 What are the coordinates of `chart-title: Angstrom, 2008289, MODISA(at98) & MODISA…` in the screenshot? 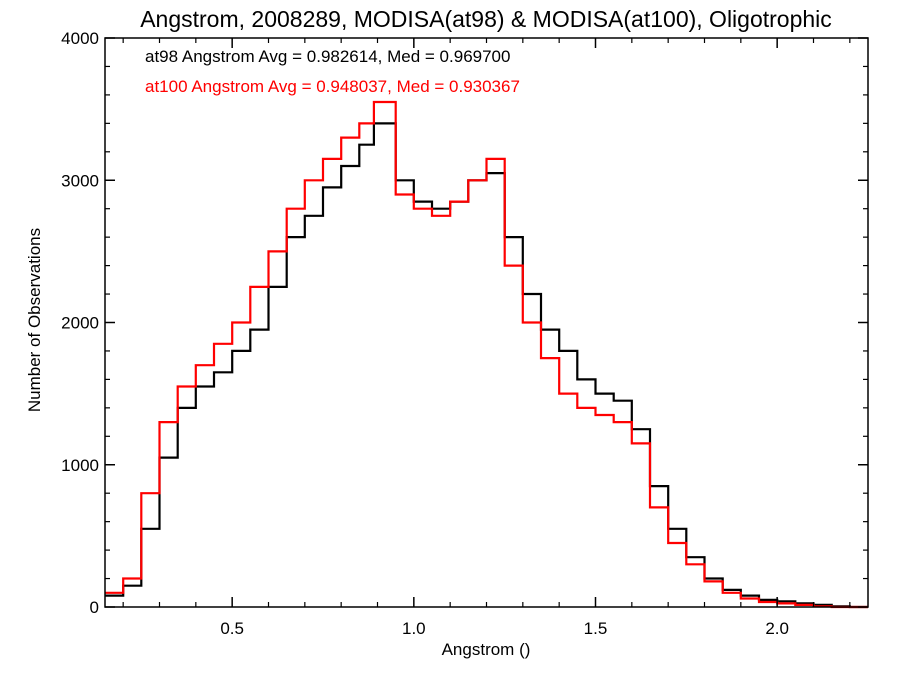 It's located at (486, 19).